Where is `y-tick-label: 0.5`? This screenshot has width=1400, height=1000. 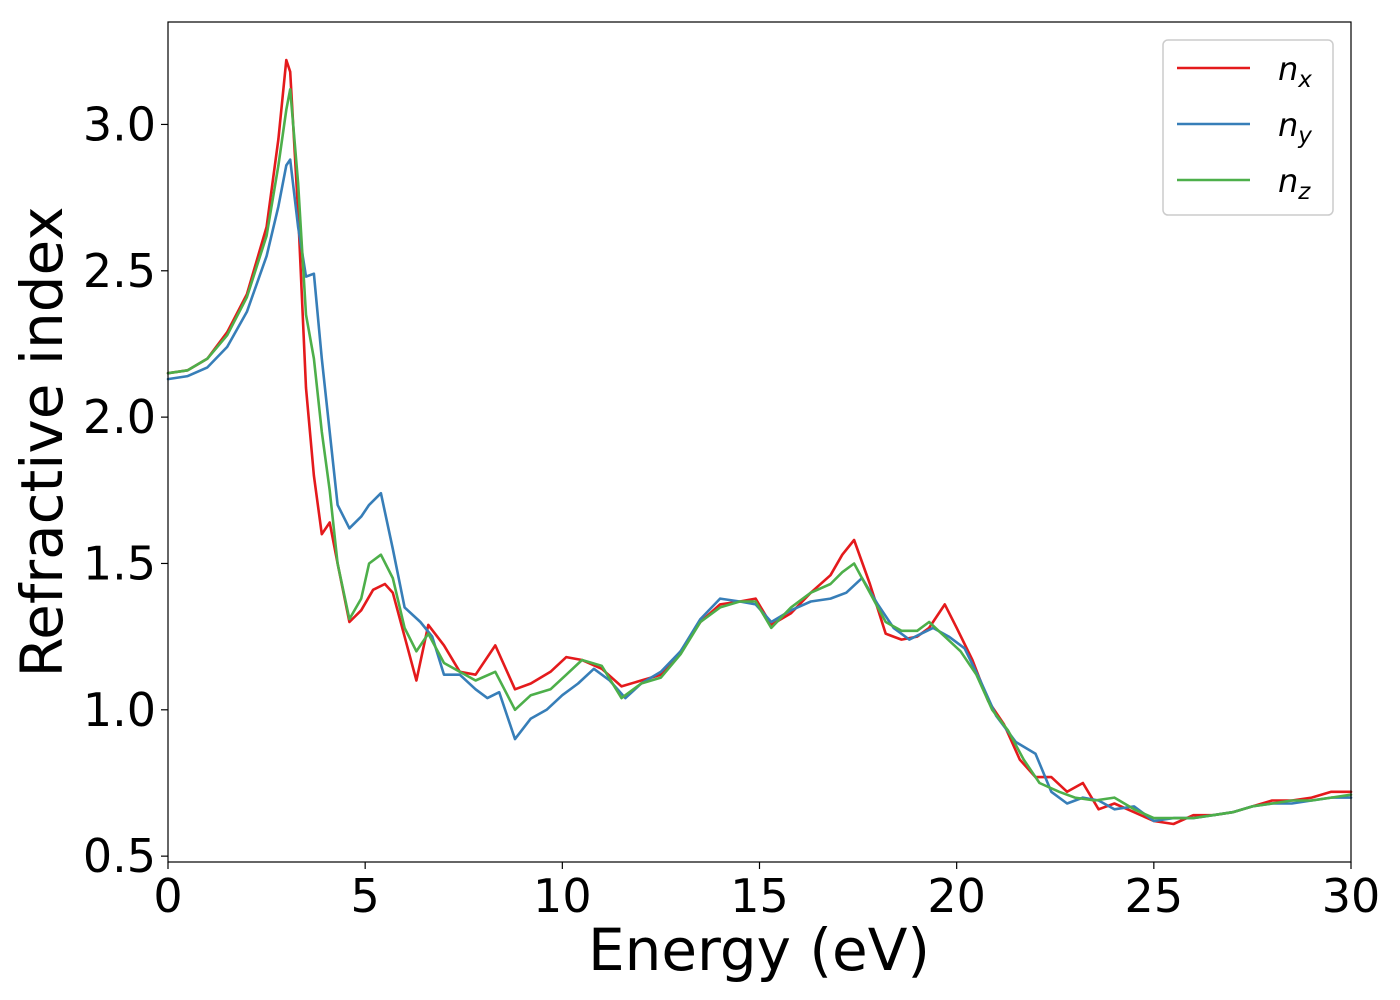
y-tick-label: 0.5 is located at coordinates (119, 856).